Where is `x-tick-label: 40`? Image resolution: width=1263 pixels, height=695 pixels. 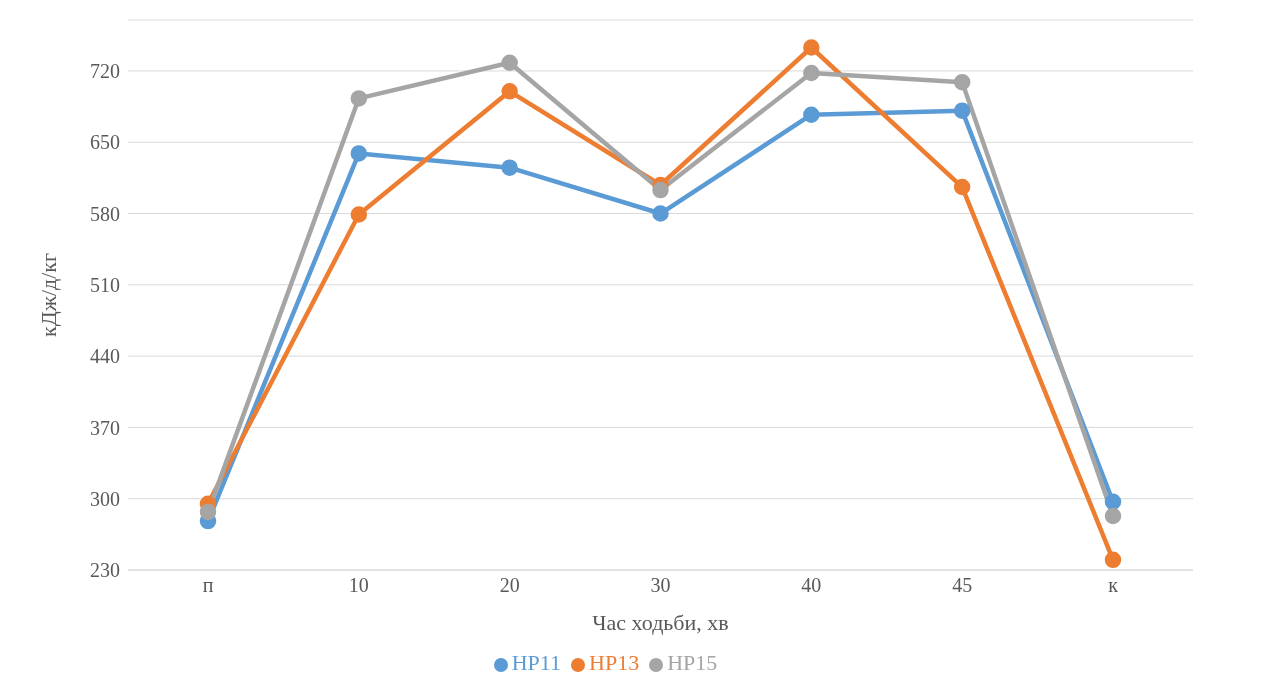
x-tick-label: 40 is located at coordinates (811, 585).